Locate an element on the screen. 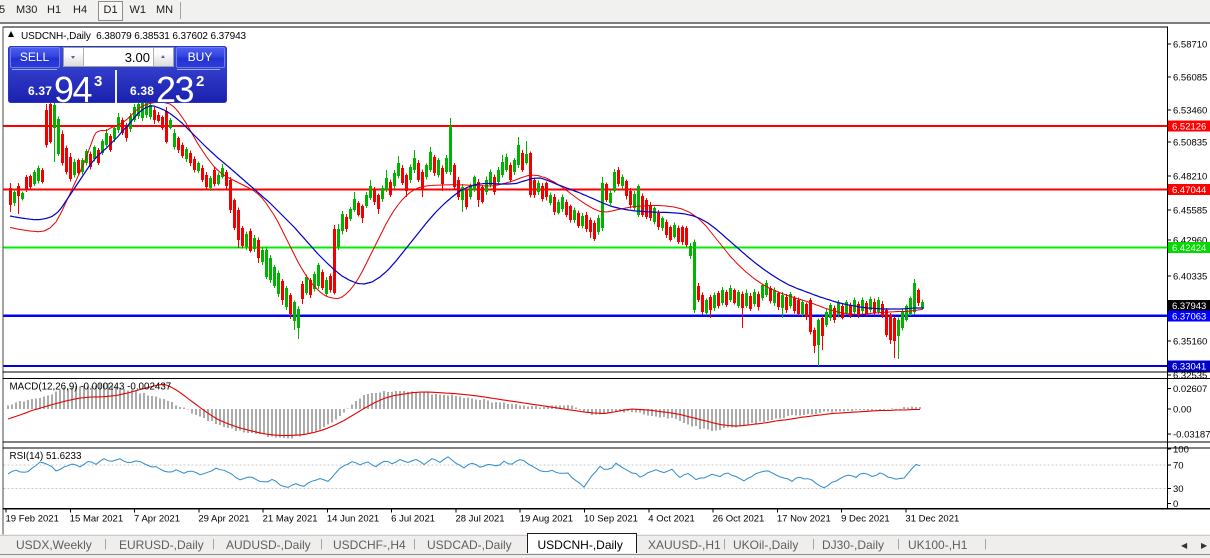 Image resolution: width=1210 pixels, height=558 pixels. svg-text: 30 is located at coordinates (1178, 489).